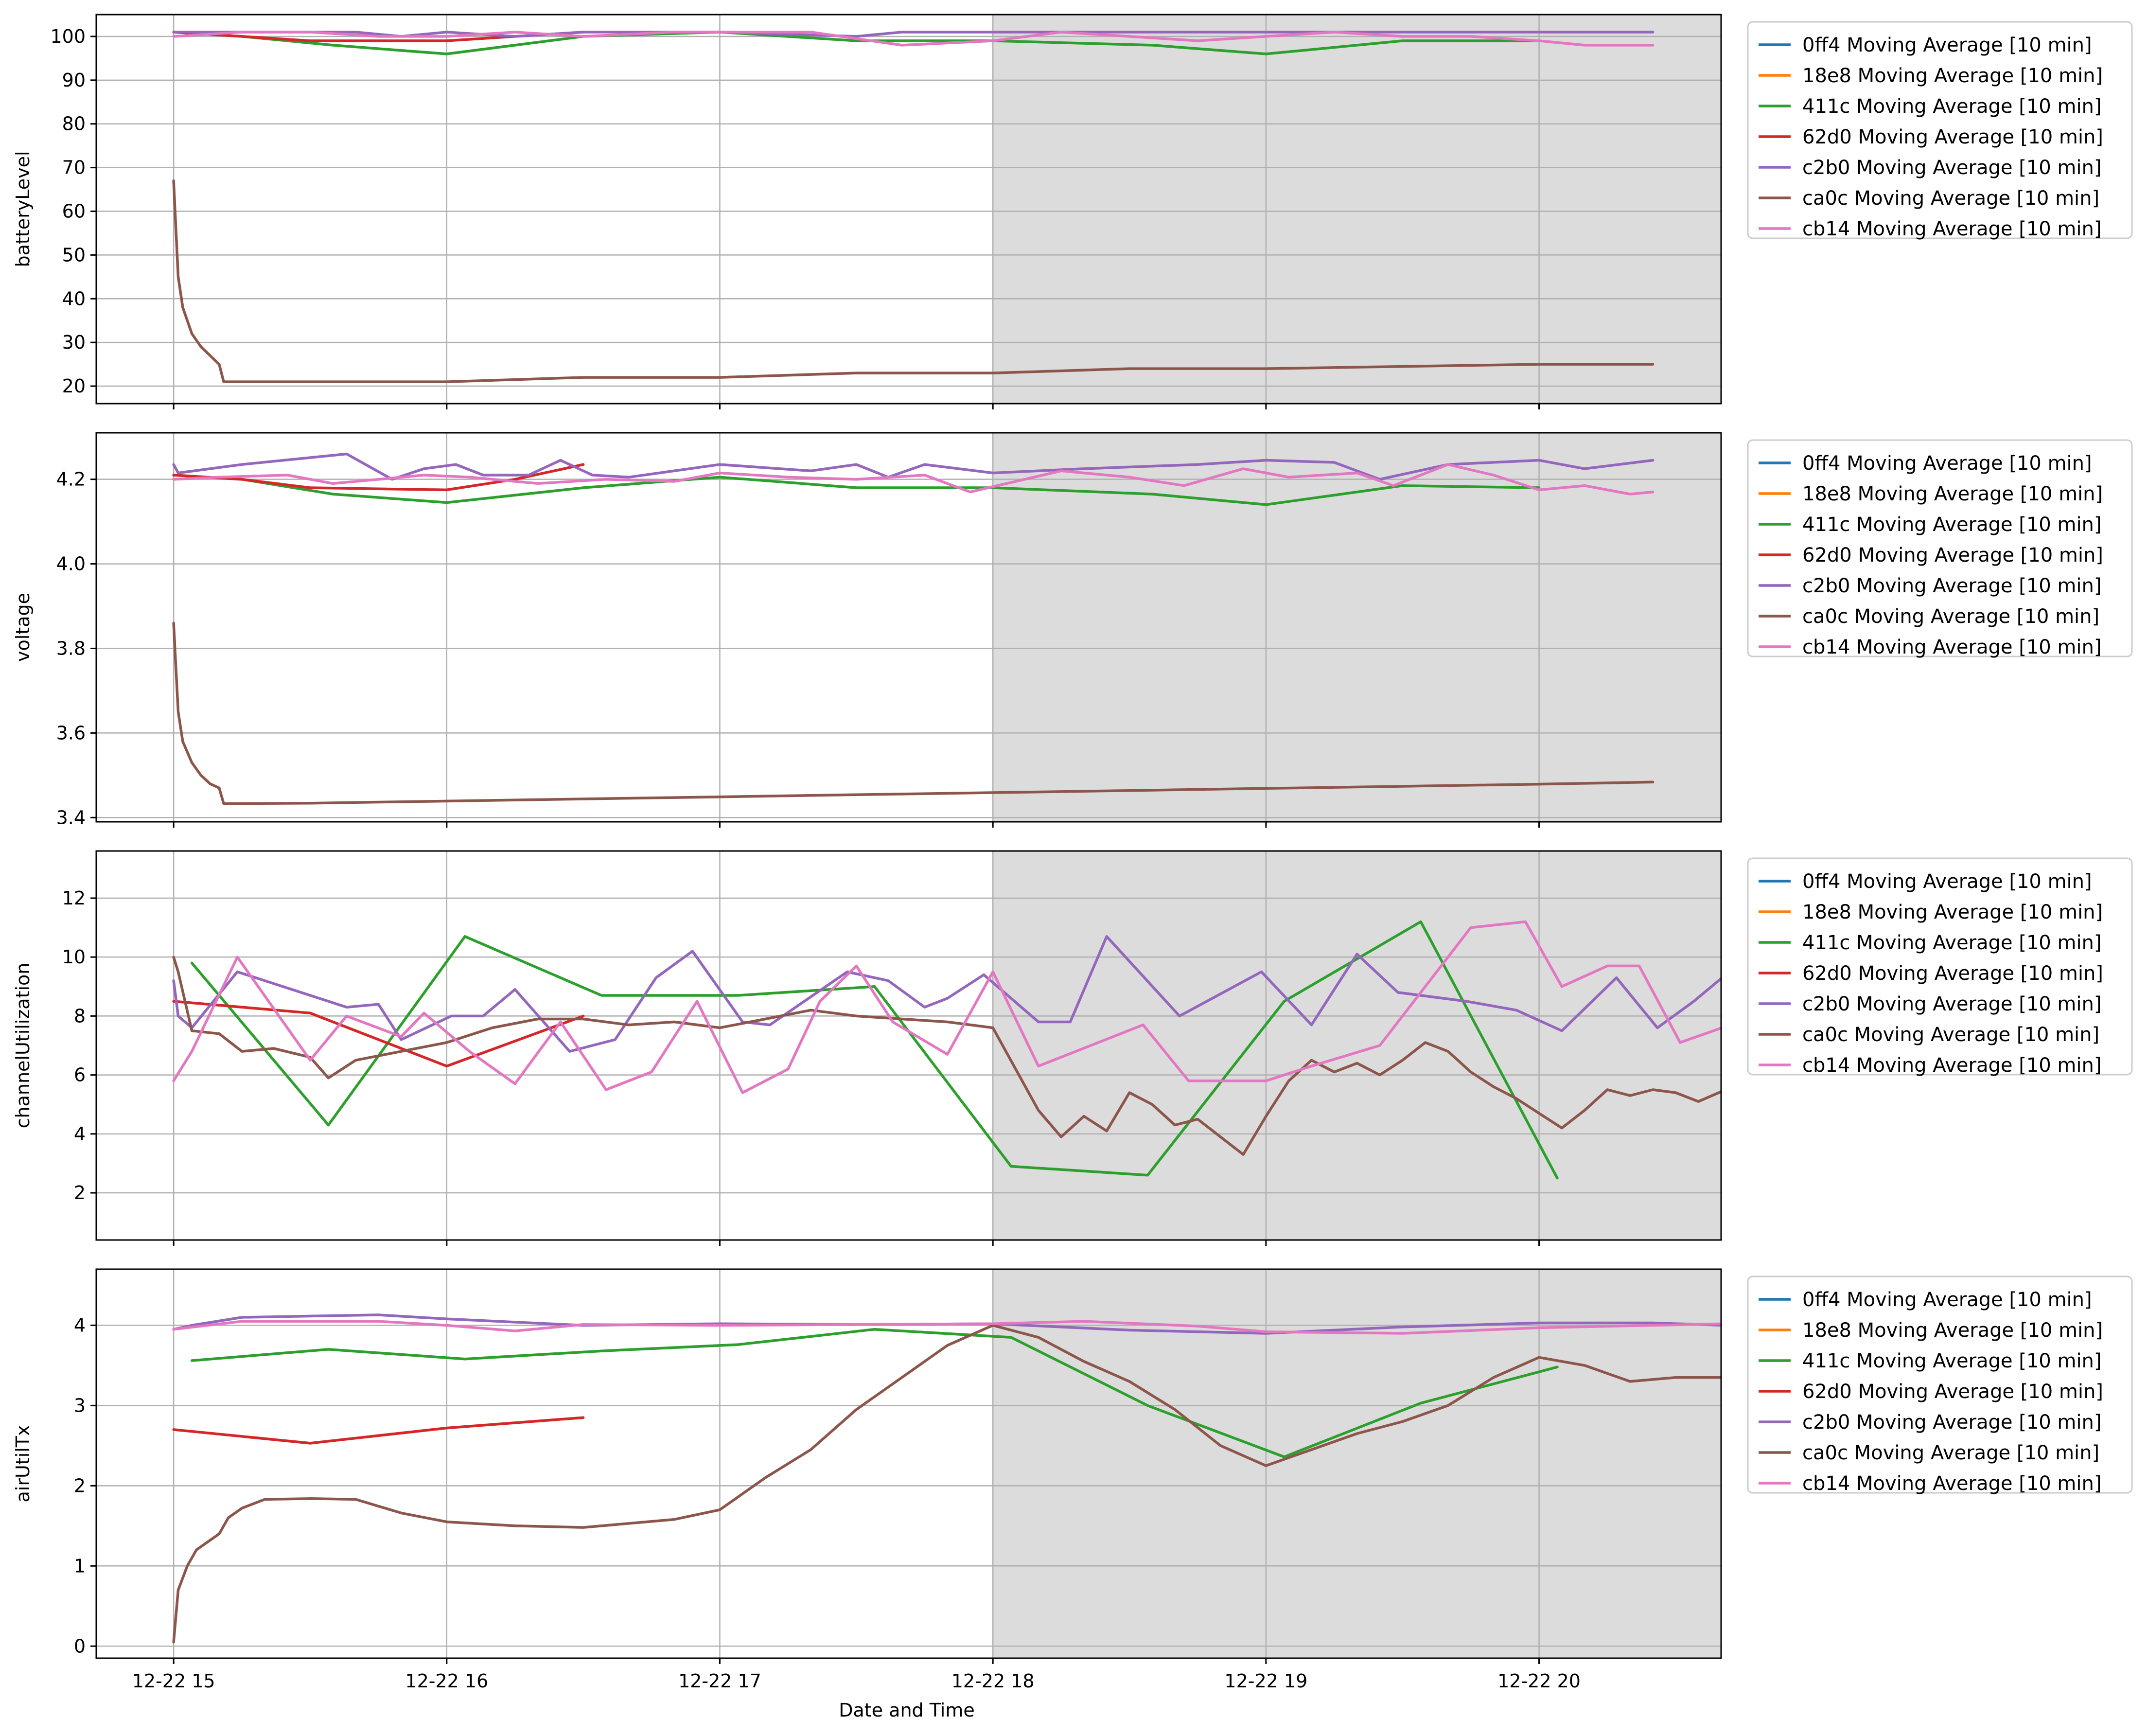 The width and height of the screenshot is (2148, 1736). Describe the element at coordinates (74, 957) in the screenshot. I see `y-tick-label: 10` at that location.